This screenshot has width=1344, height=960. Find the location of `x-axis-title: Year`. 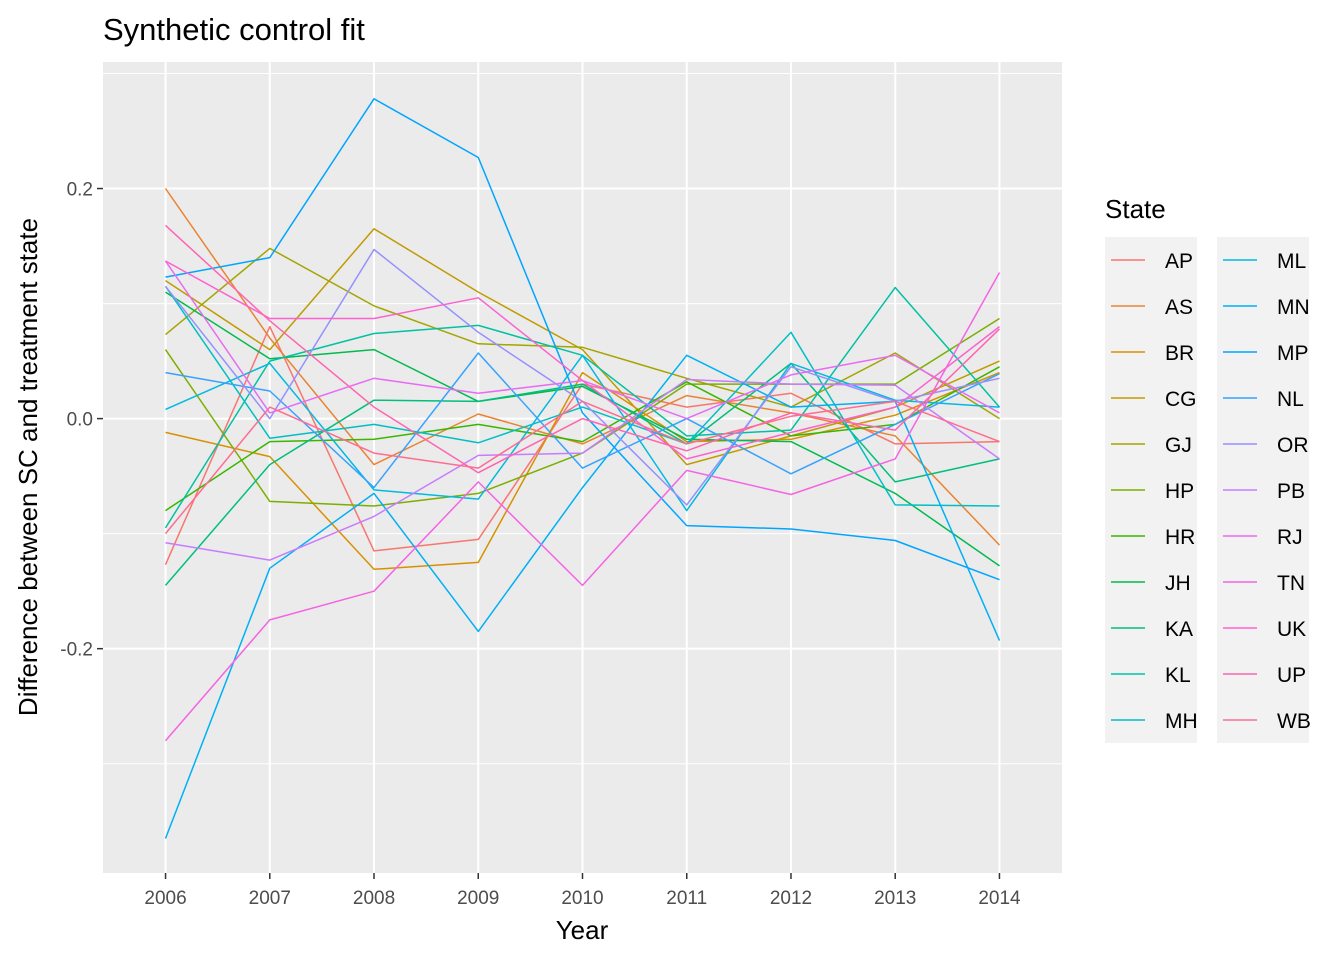

x-axis-title: Year is located at coordinates (582, 930).